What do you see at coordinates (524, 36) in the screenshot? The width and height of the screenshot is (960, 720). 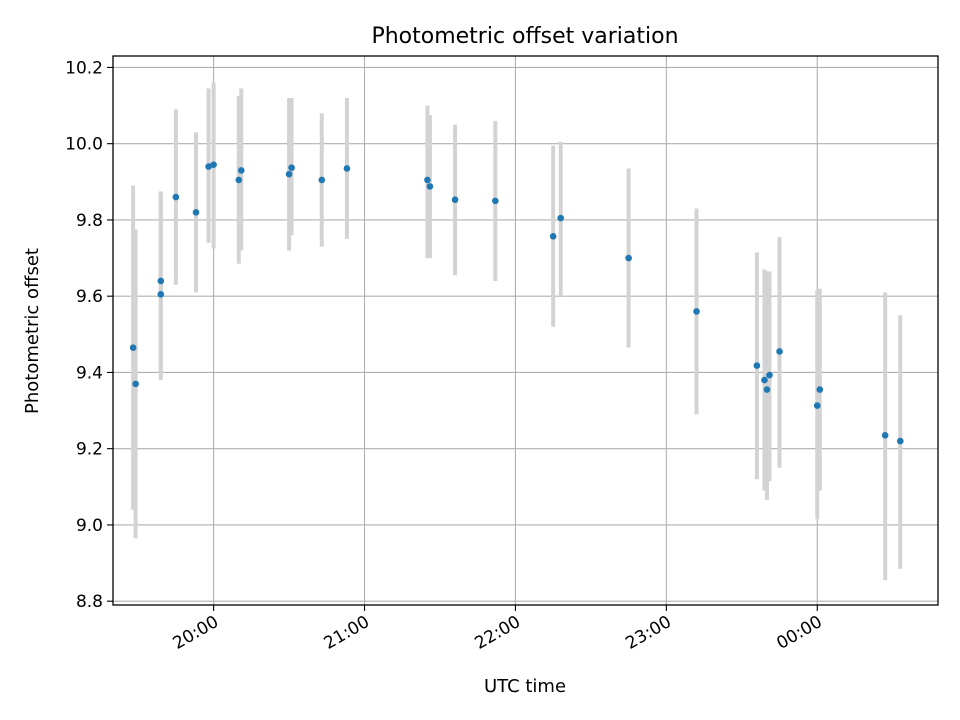 I see `chart-title: Photometric offset variation` at bounding box center [524, 36].